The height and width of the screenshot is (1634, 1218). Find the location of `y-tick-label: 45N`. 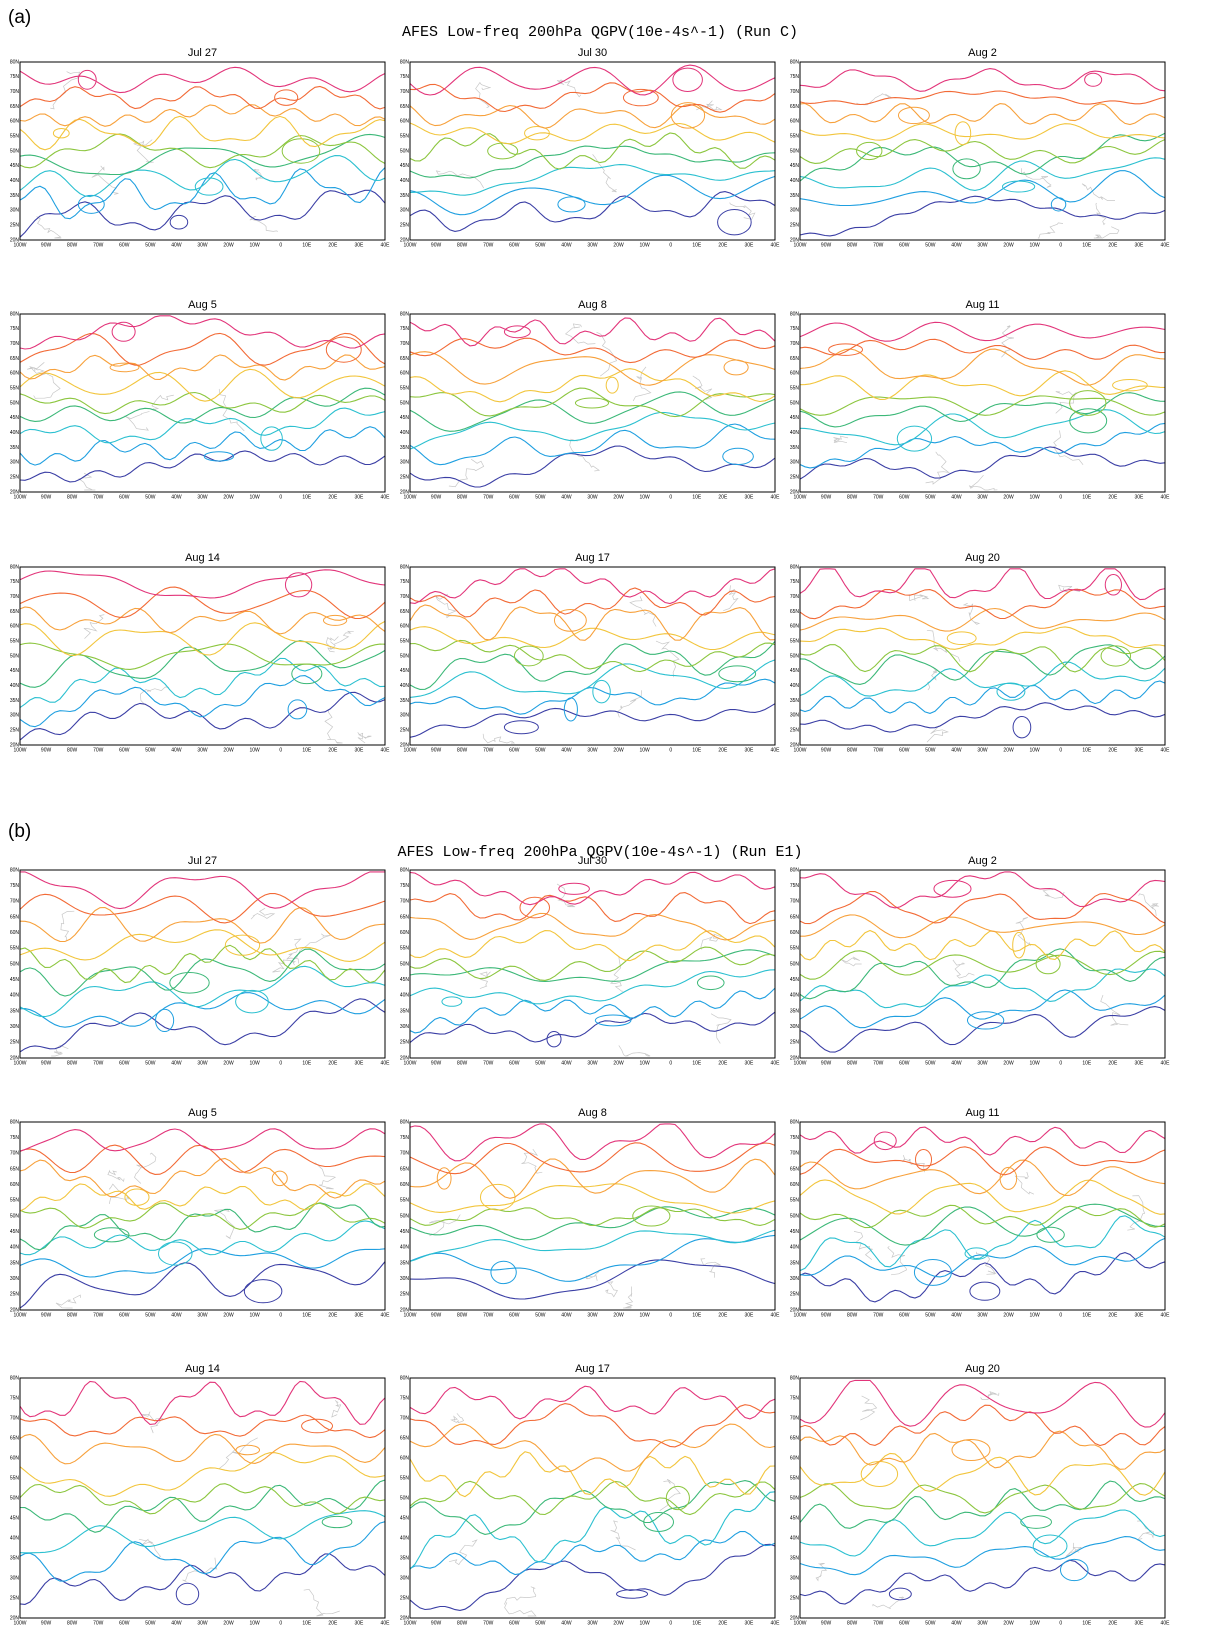

y-tick-label: 45N is located at coordinates (795, 980).